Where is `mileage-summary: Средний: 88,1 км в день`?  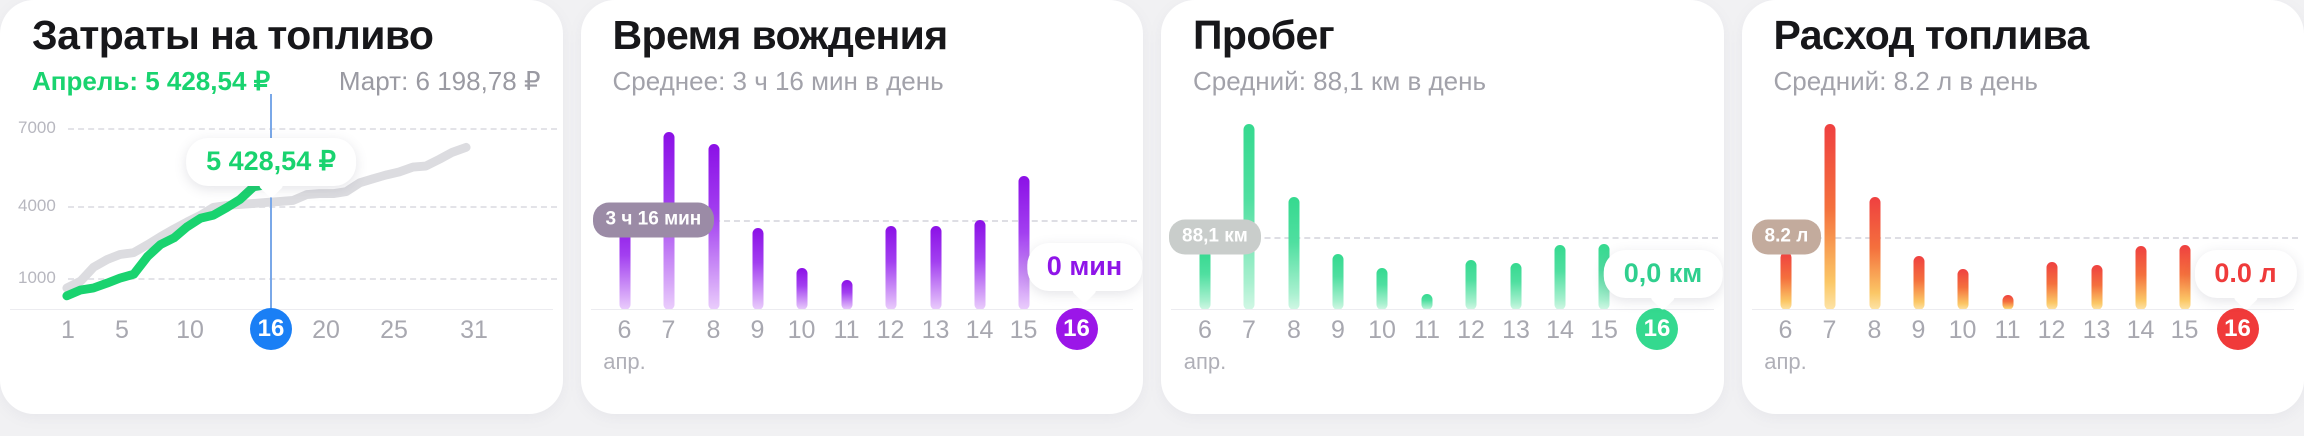
mileage-summary: Средний: 88,1 км в день is located at coordinates (1447, 81).